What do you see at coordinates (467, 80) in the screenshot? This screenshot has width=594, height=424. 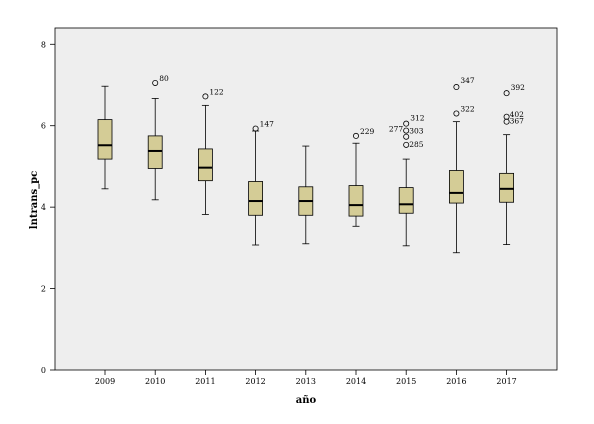 I see `outlier-label: 347` at bounding box center [467, 80].